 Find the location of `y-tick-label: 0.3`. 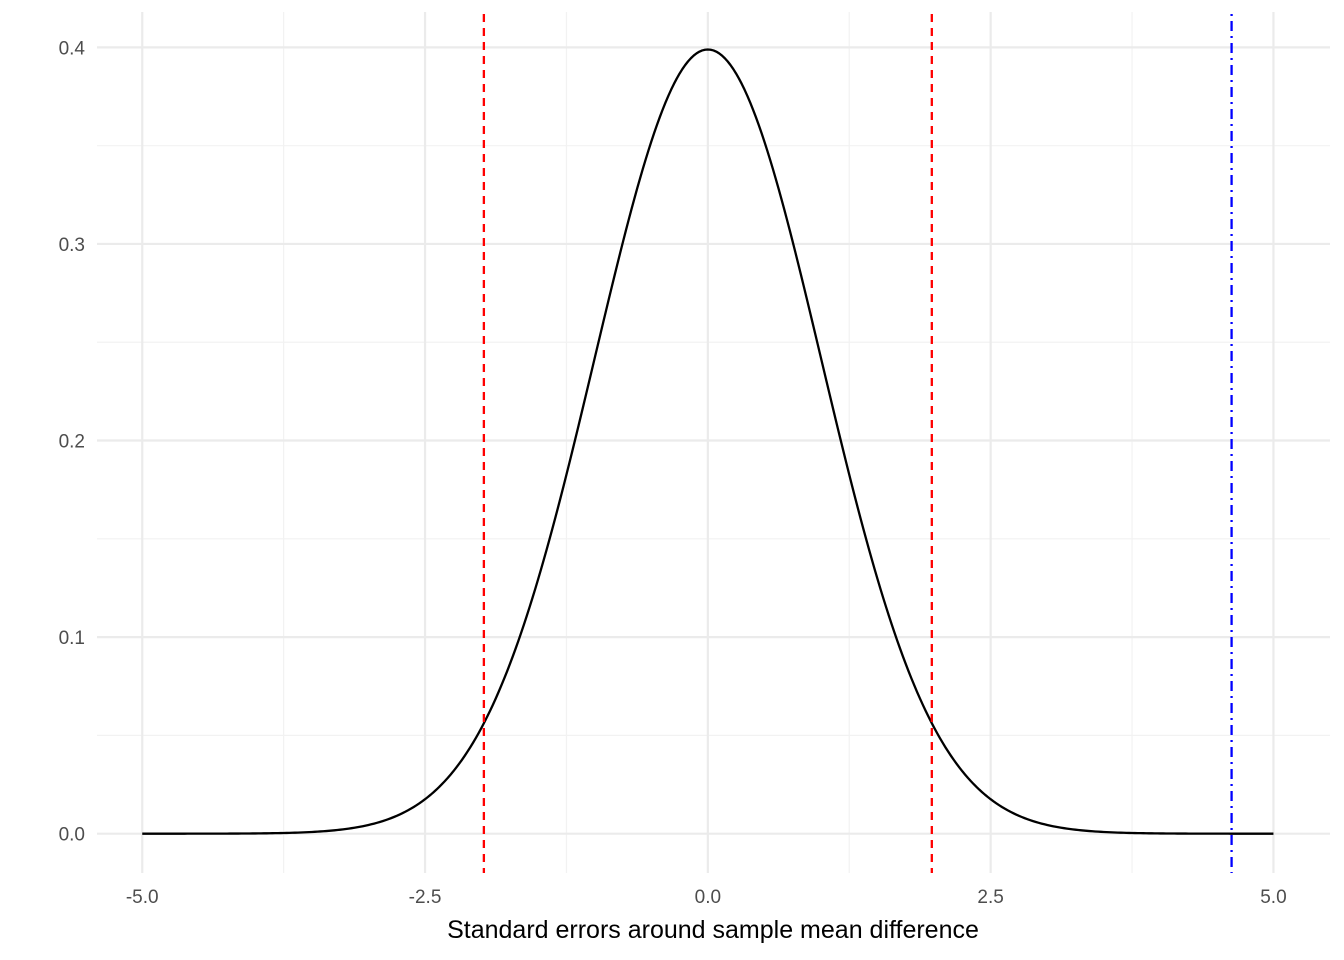

y-tick-label: 0.3 is located at coordinates (72, 245).